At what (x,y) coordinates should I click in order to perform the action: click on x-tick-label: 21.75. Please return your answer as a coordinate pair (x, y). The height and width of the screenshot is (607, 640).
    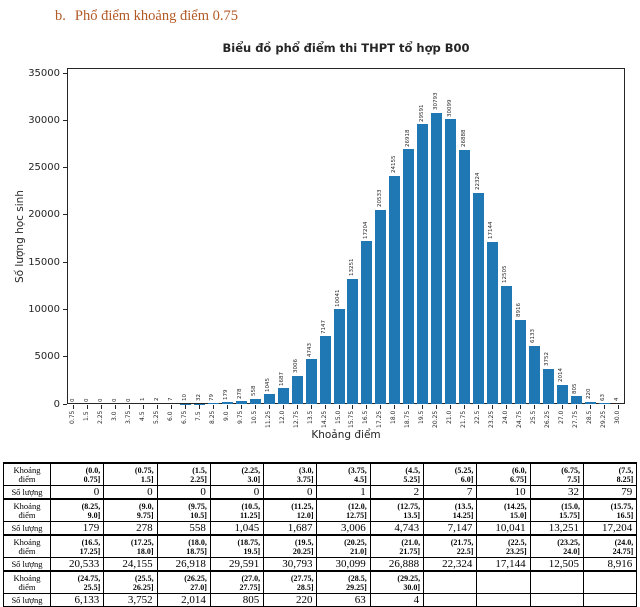
    Looking at the image, I should click on (464, 419).